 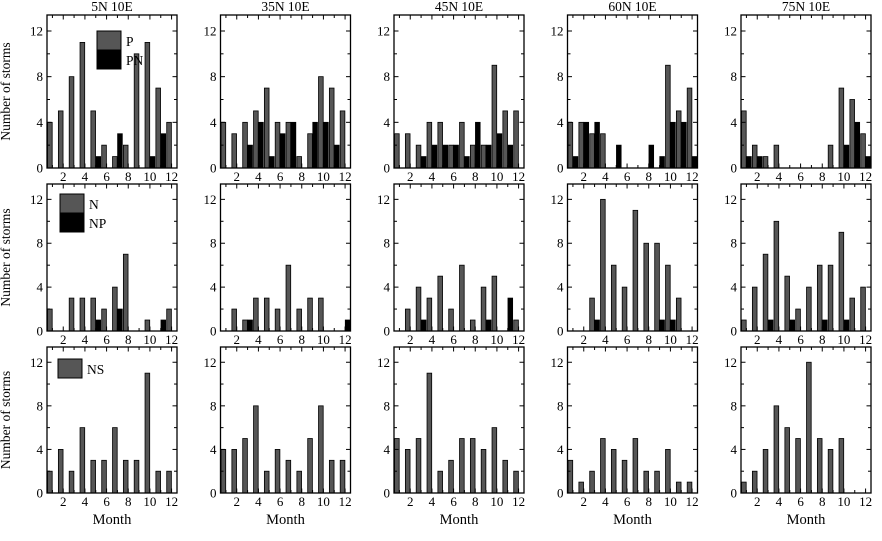 I want to click on bar-r1c2-PN-month9, so click(x=315, y=145).